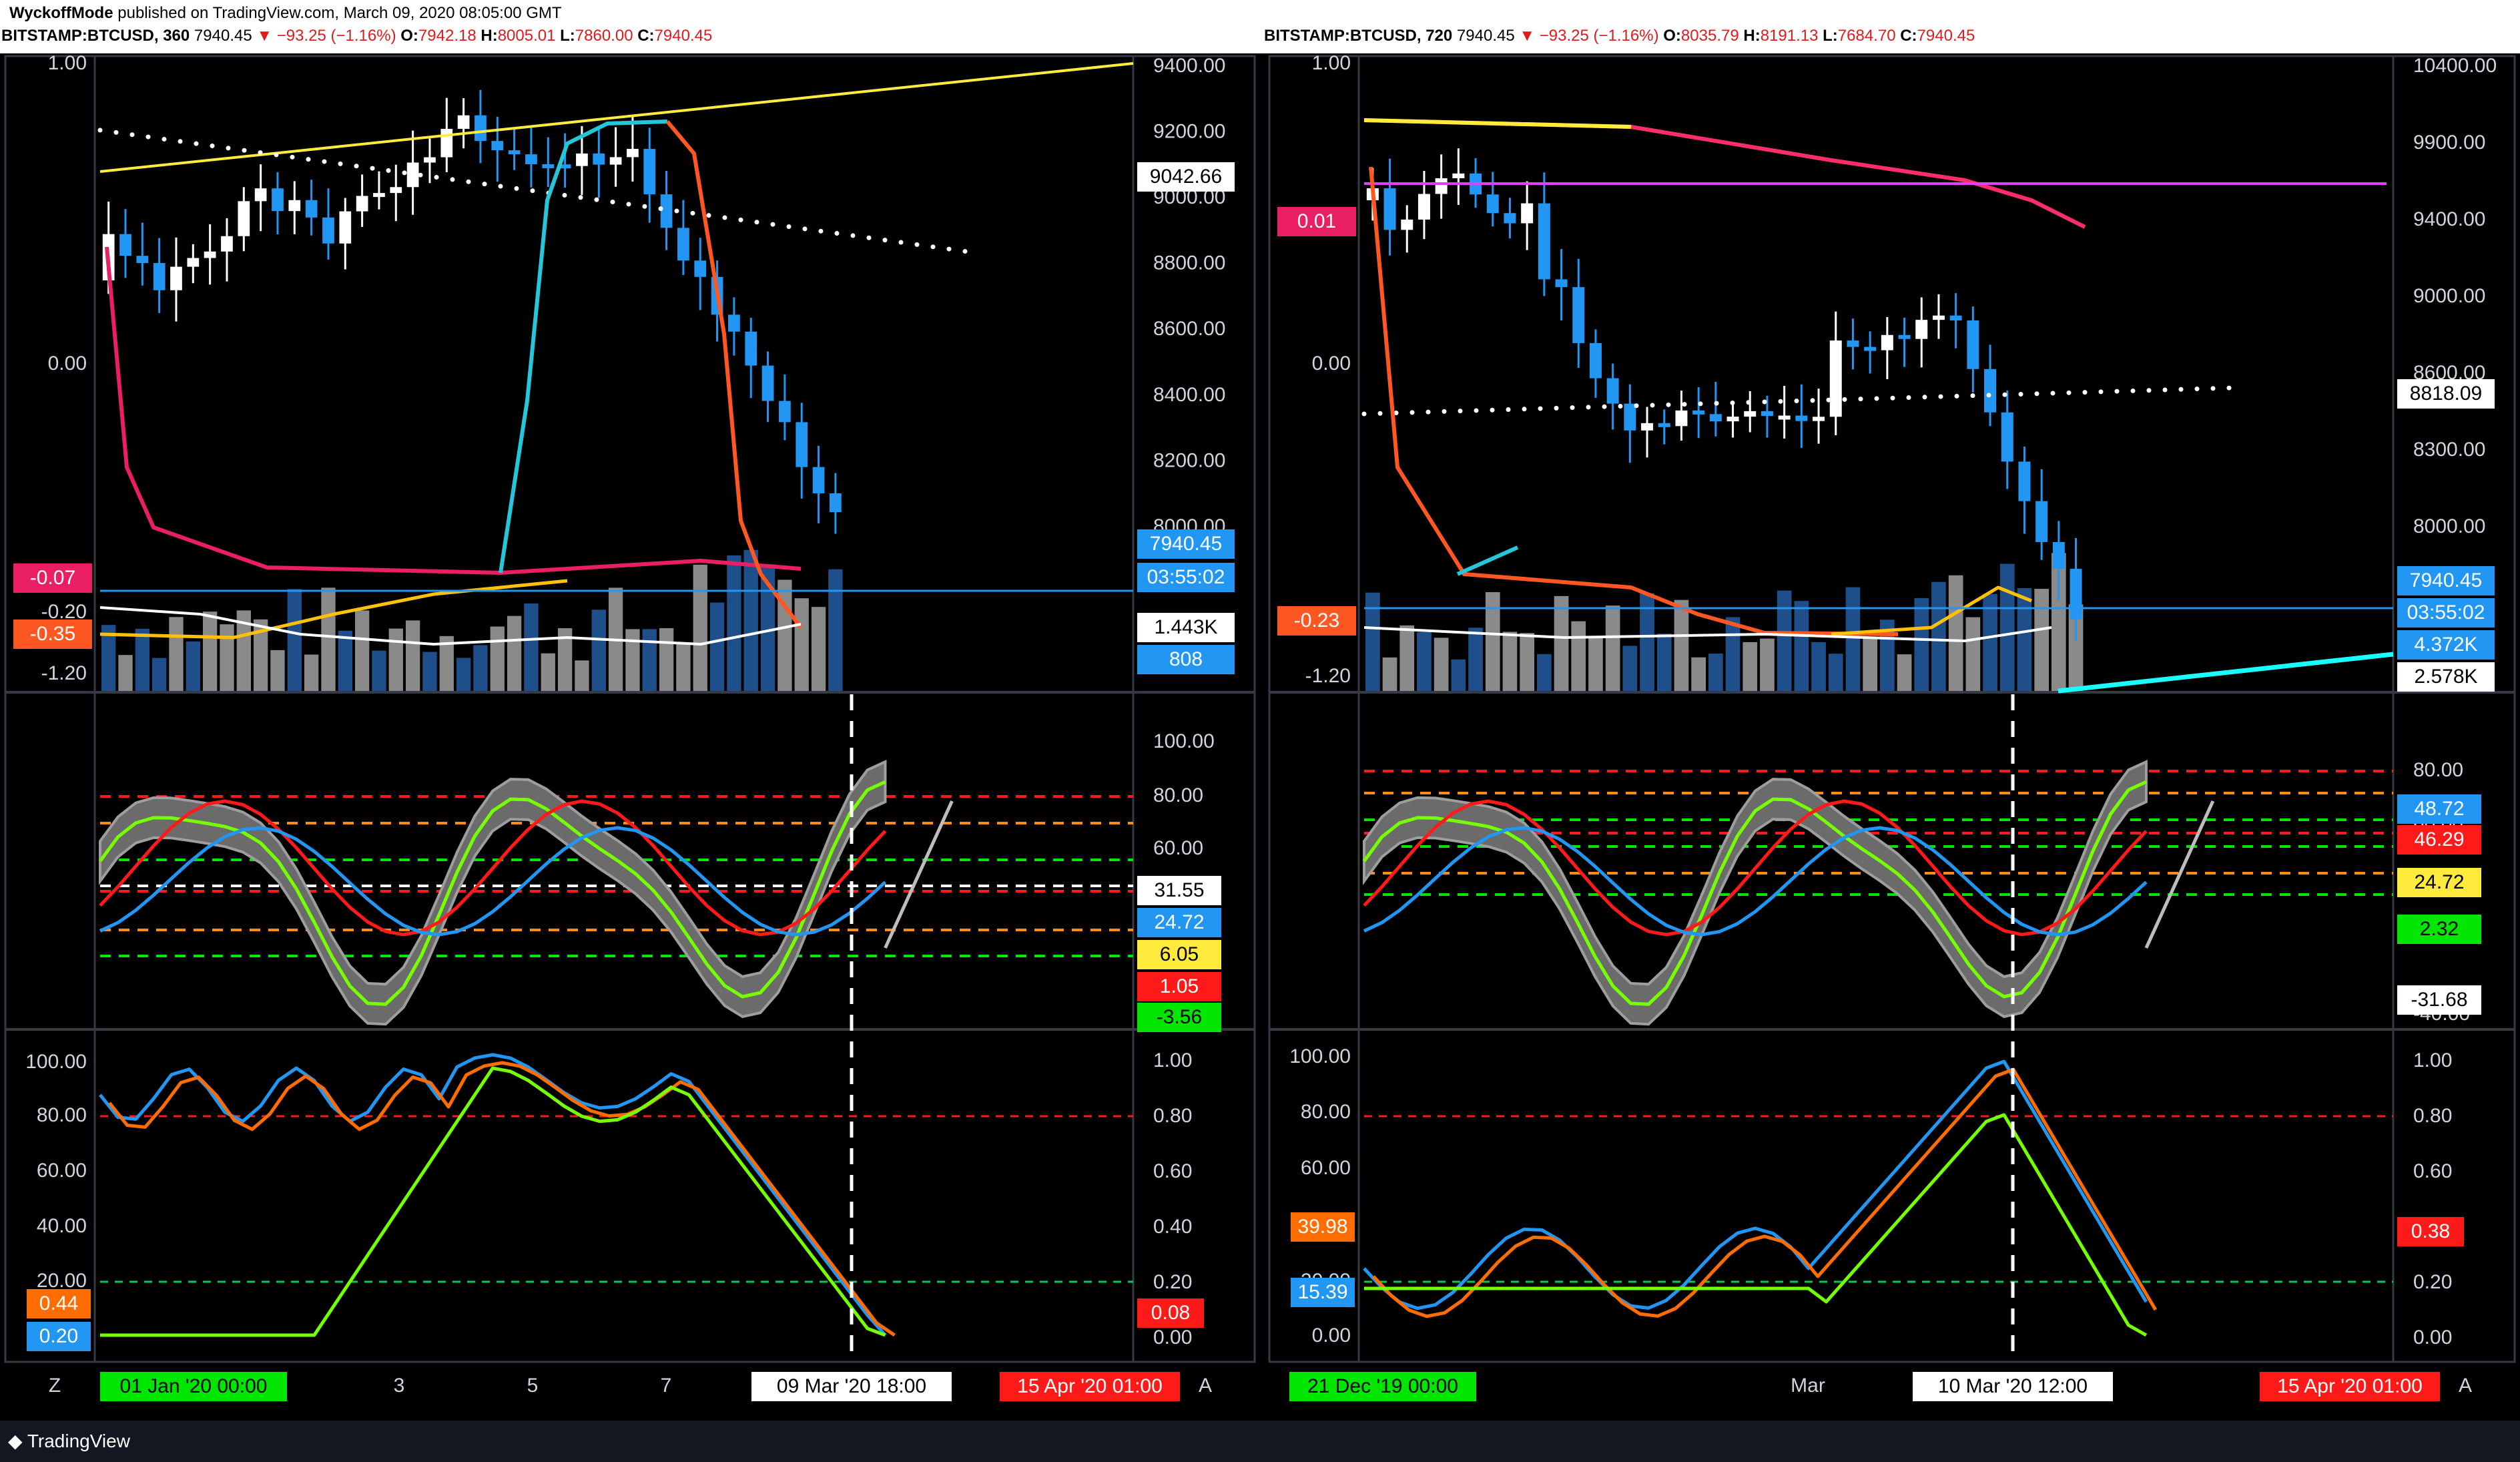 Image resolution: width=2520 pixels, height=1462 pixels. I want to click on price-badge: 2.578K, so click(2445, 677).